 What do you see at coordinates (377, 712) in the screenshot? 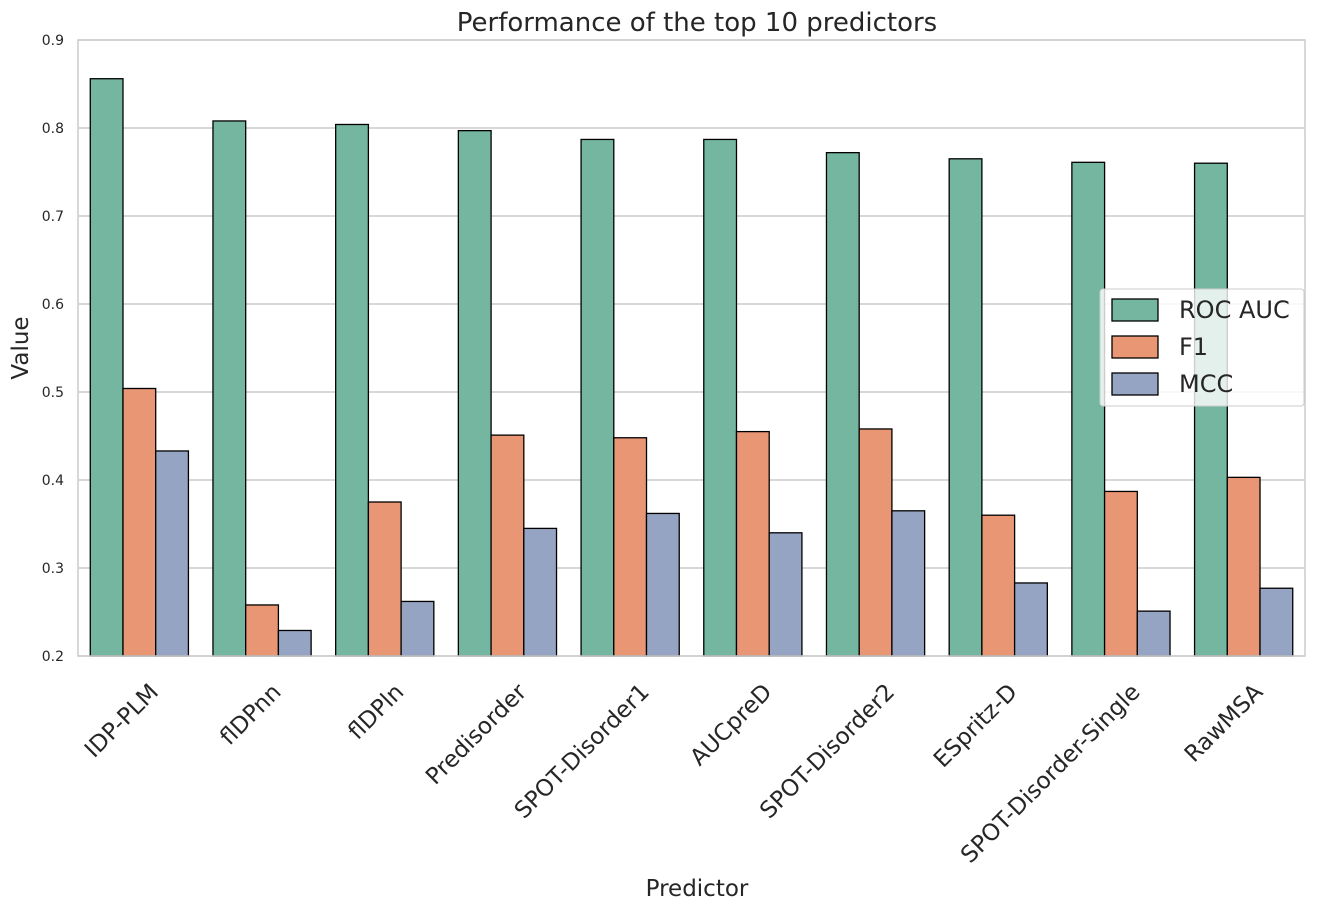
I see `x-tick-label: flDPln` at bounding box center [377, 712].